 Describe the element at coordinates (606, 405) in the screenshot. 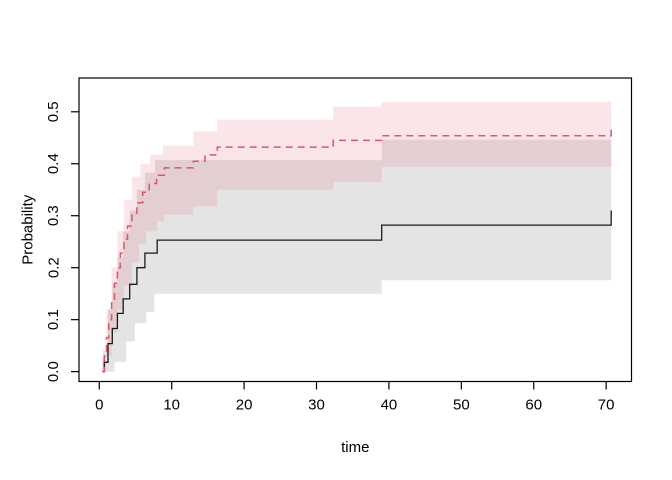

I see `x-tick-label: 70` at that location.